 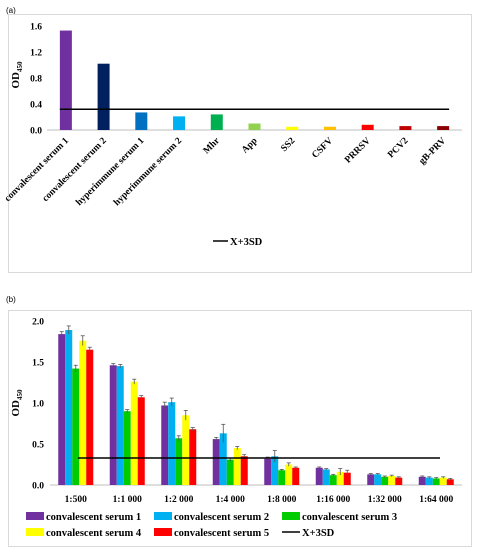 What do you see at coordinates (11, 10) in the screenshot?
I see `panel-label-a: (a)` at bounding box center [11, 10].